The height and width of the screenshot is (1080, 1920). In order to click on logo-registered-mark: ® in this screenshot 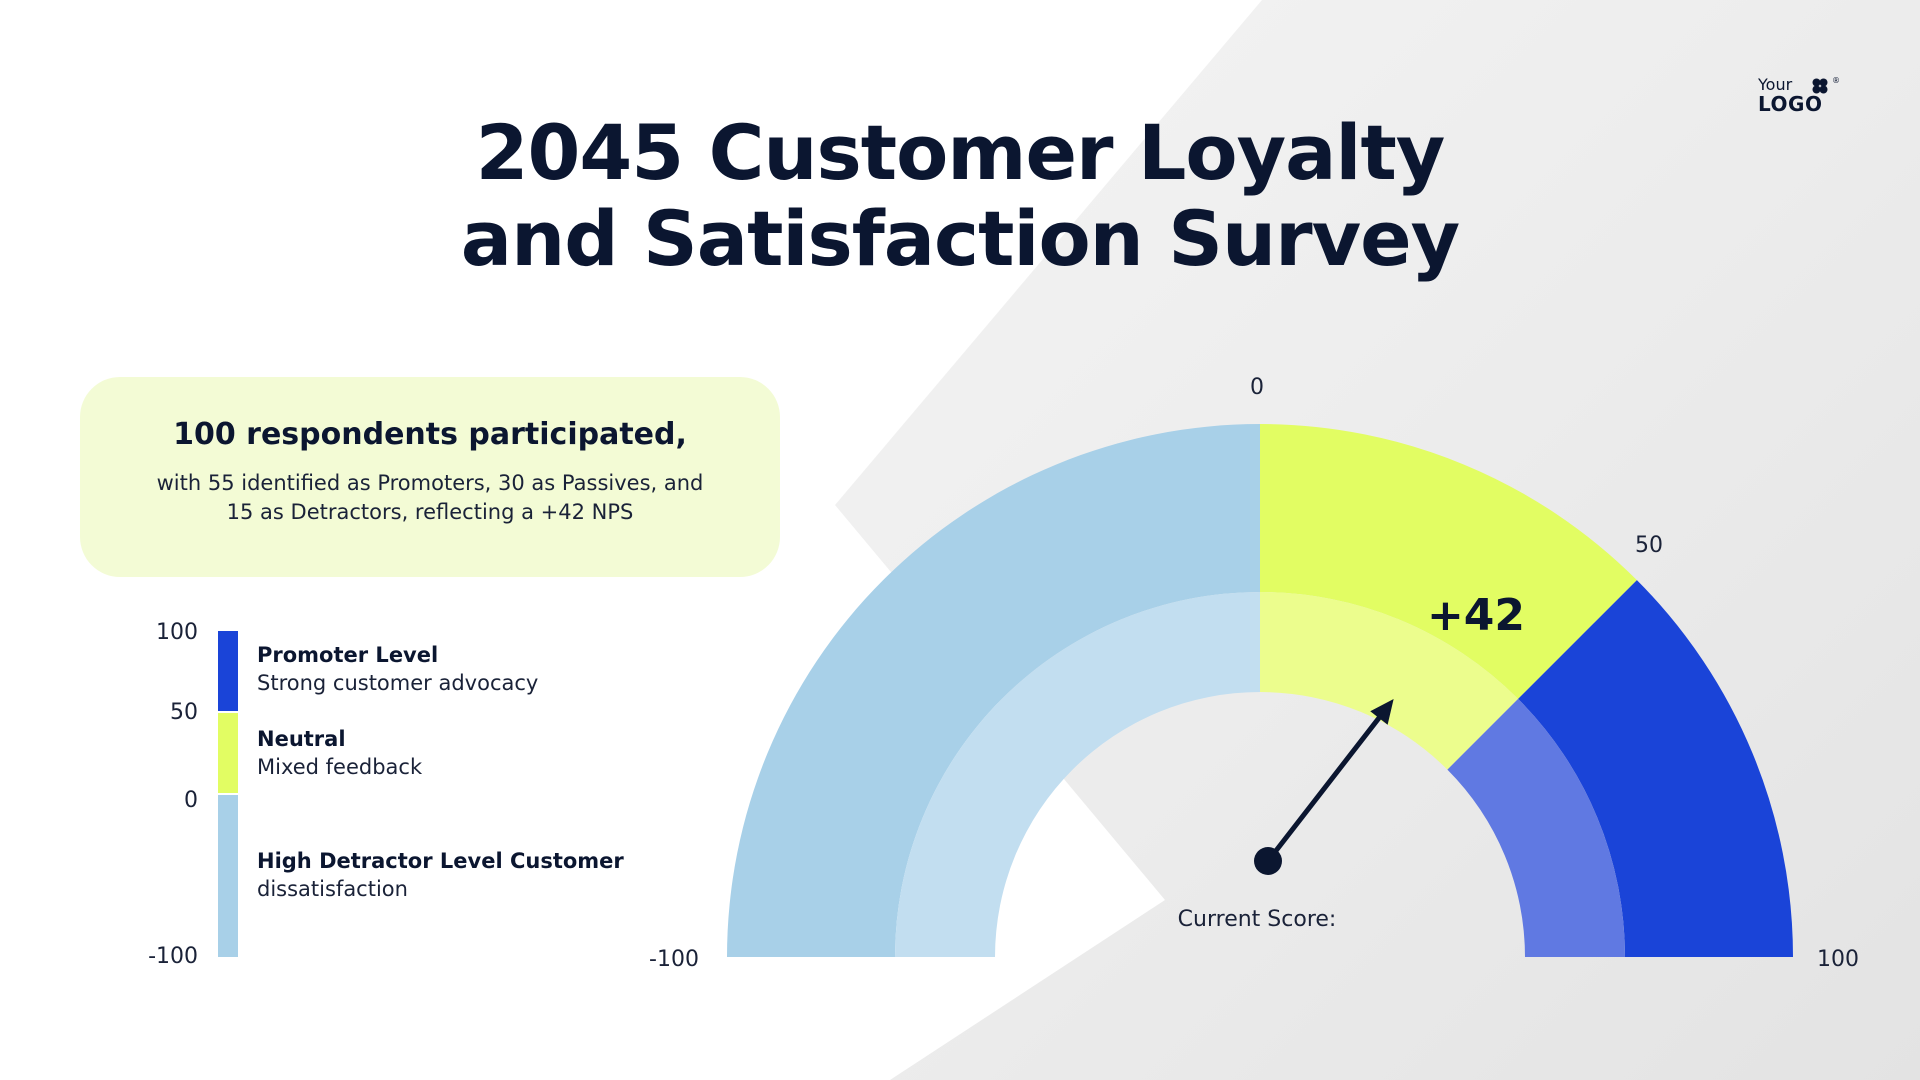, I will do `click(1836, 80)`.